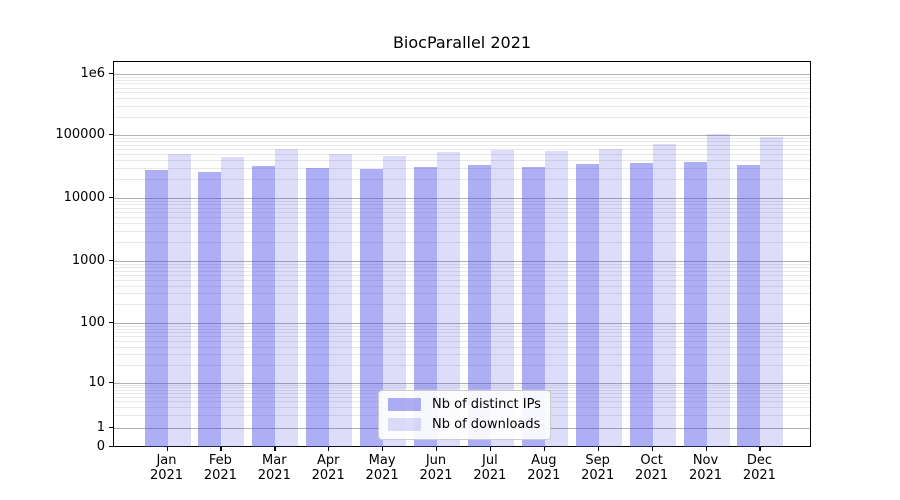  I want to click on bar-distinct-ips-sep, so click(587, 305).